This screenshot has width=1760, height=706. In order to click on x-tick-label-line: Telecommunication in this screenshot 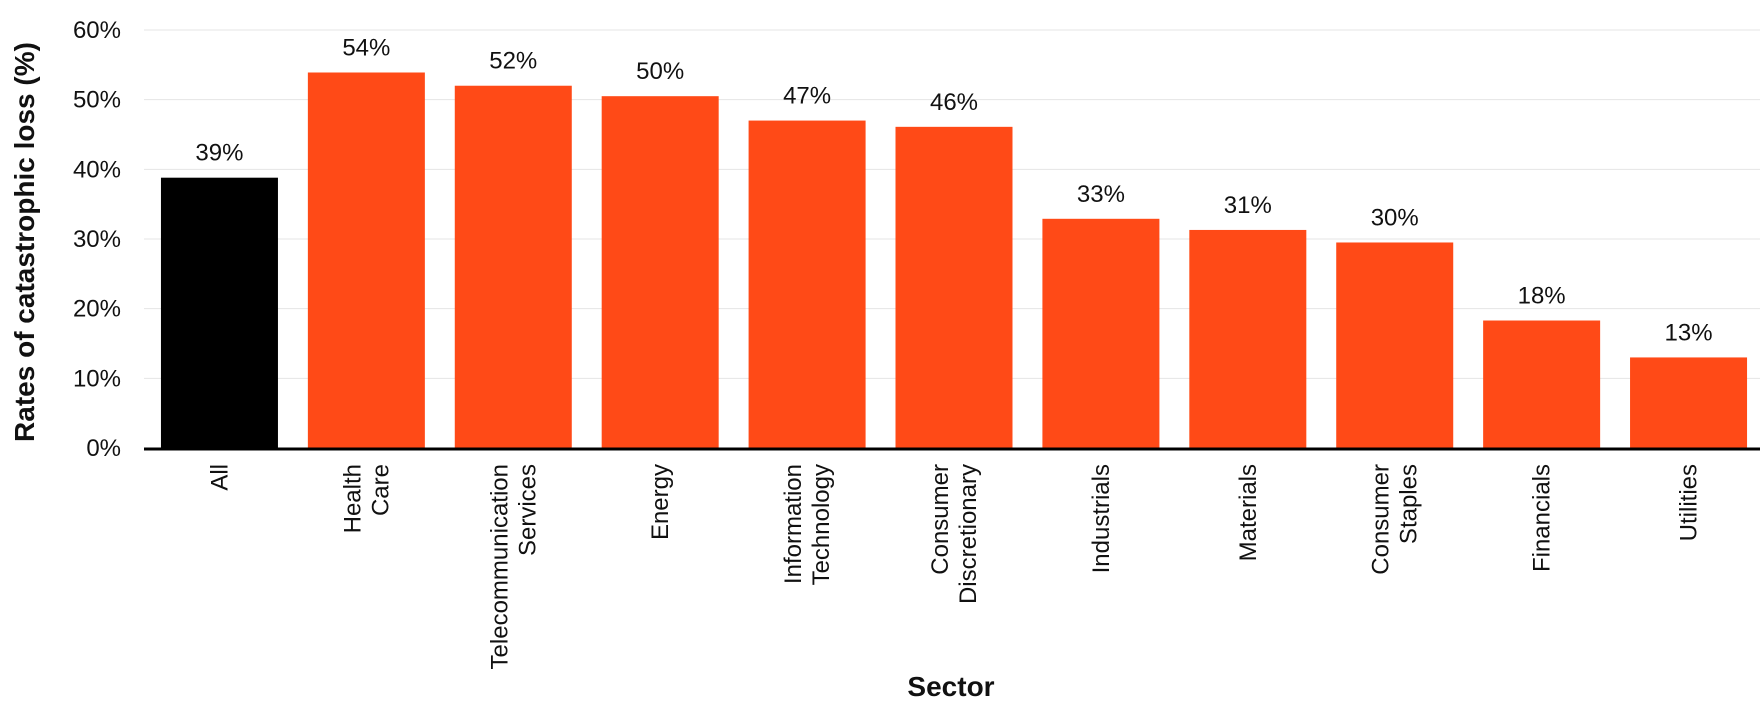, I will do `click(499, 566)`.